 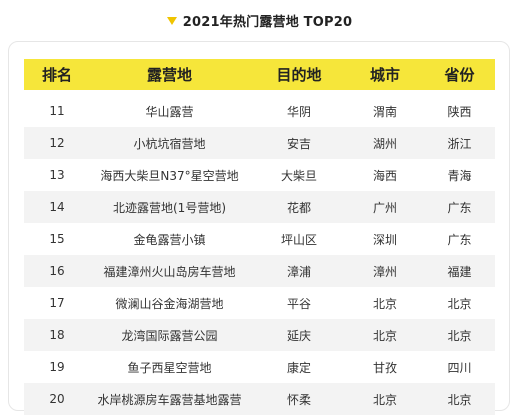 I want to click on province-cell: 浙江, so click(x=459, y=143).